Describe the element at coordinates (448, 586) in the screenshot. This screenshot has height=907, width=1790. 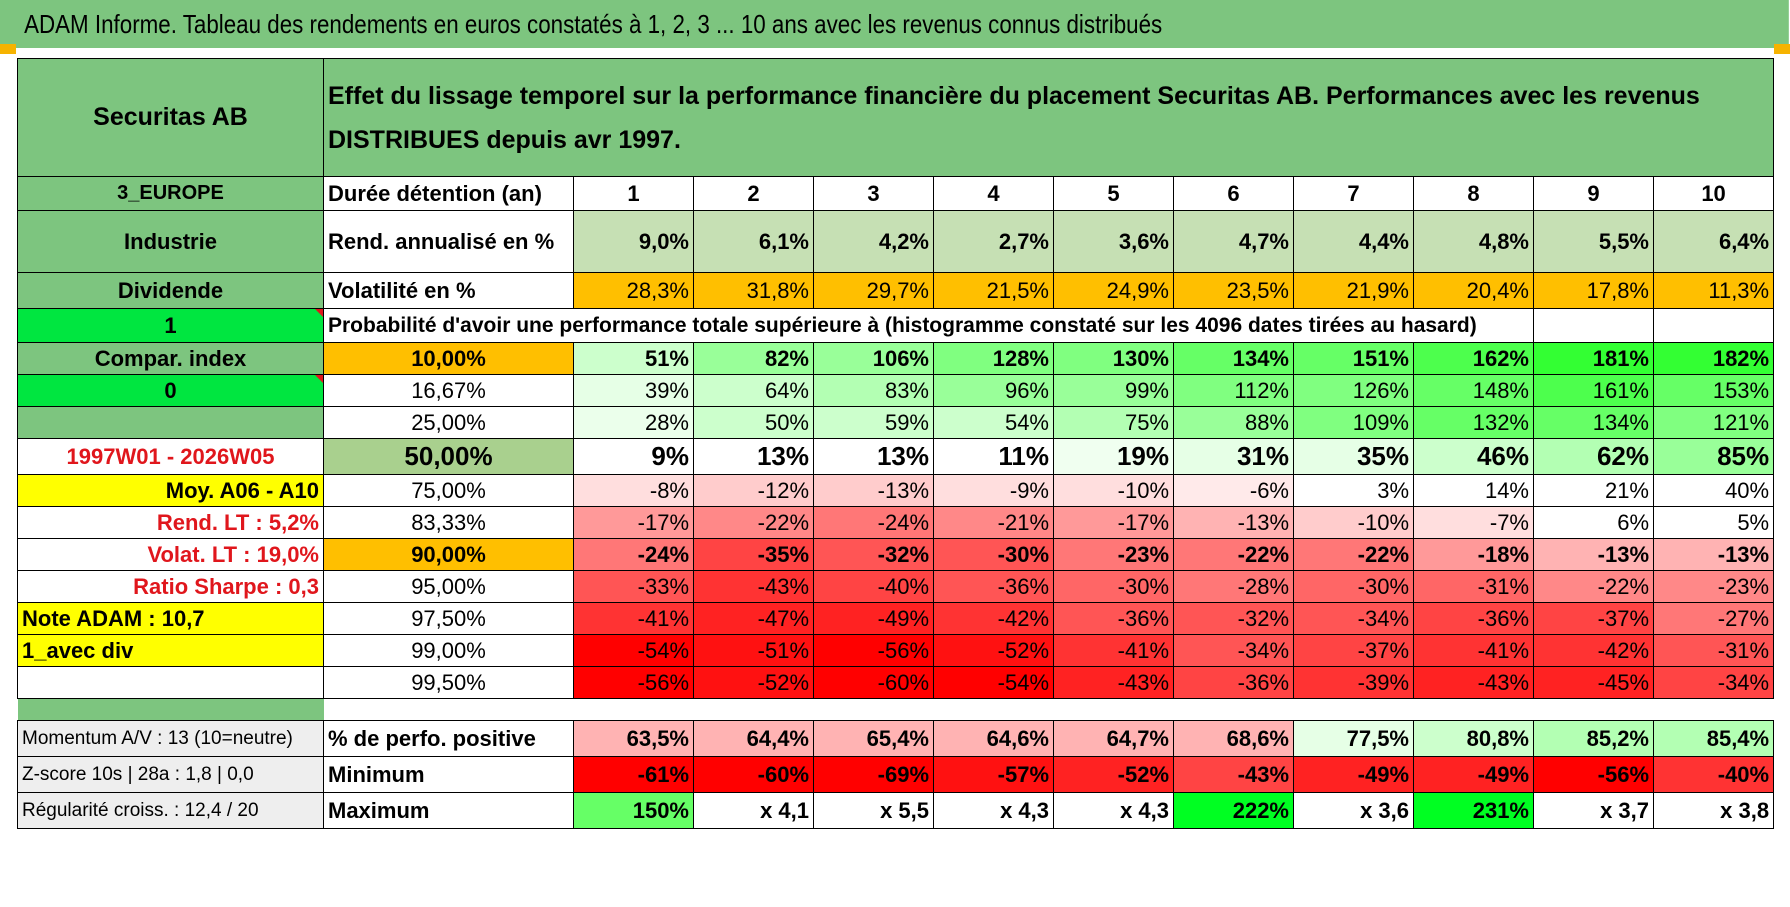
I see `quantile-label: 95,00%` at that location.